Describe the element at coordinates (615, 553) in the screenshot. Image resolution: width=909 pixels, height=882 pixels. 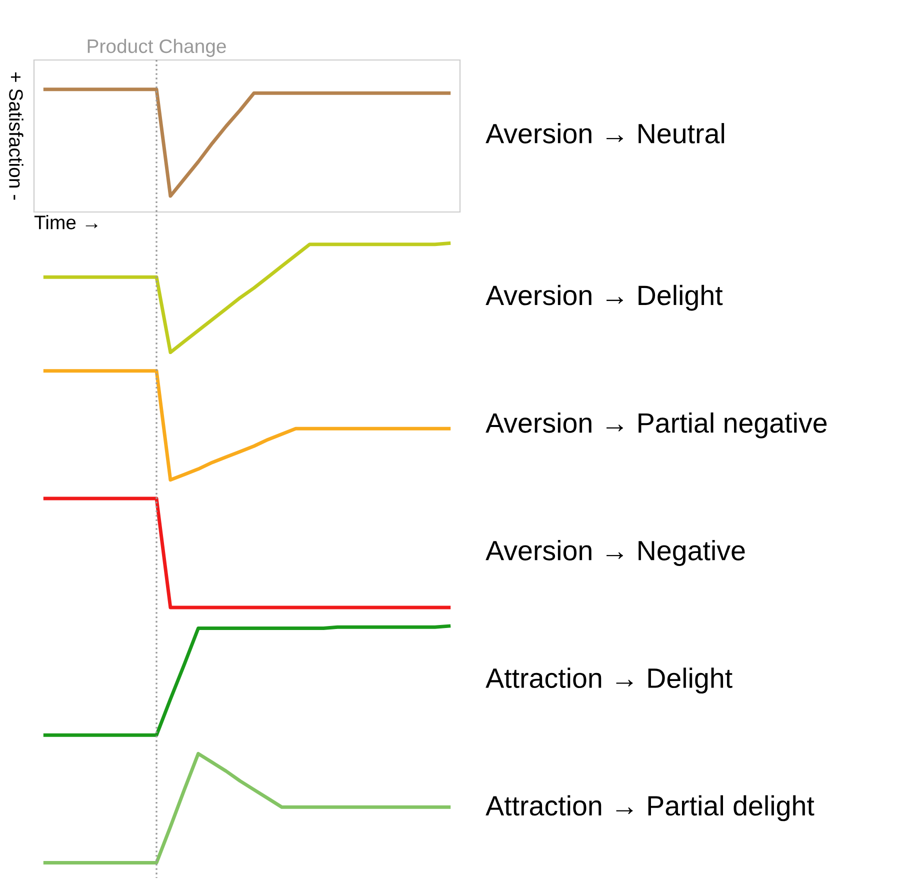
I see `series-label: Aversion → Negative` at that location.